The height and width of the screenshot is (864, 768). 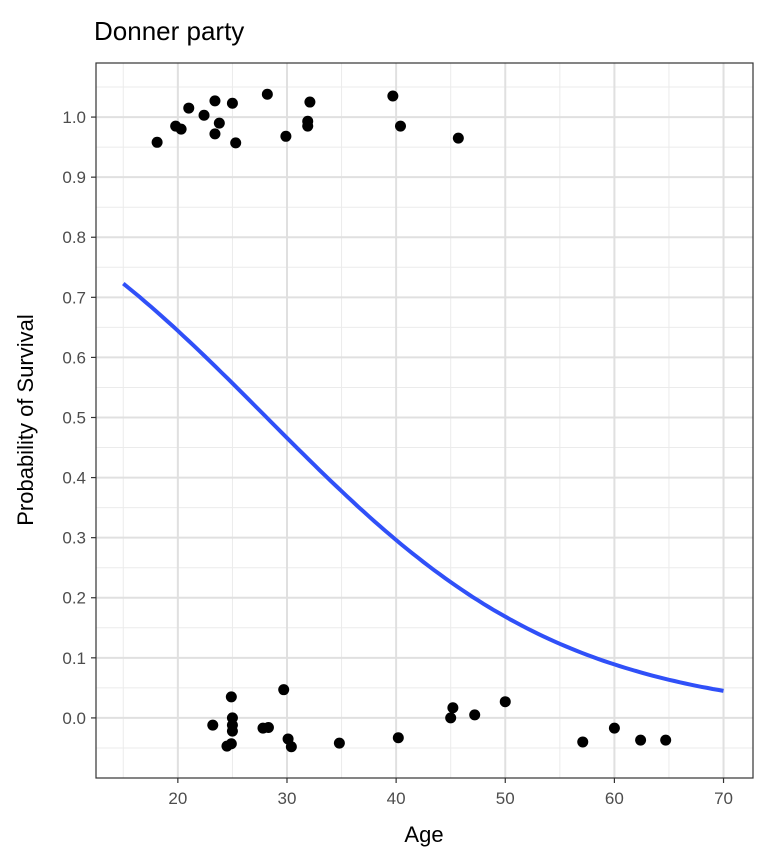 What do you see at coordinates (74, 357) in the screenshot?
I see `y-tick-label: 0.6` at bounding box center [74, 357].